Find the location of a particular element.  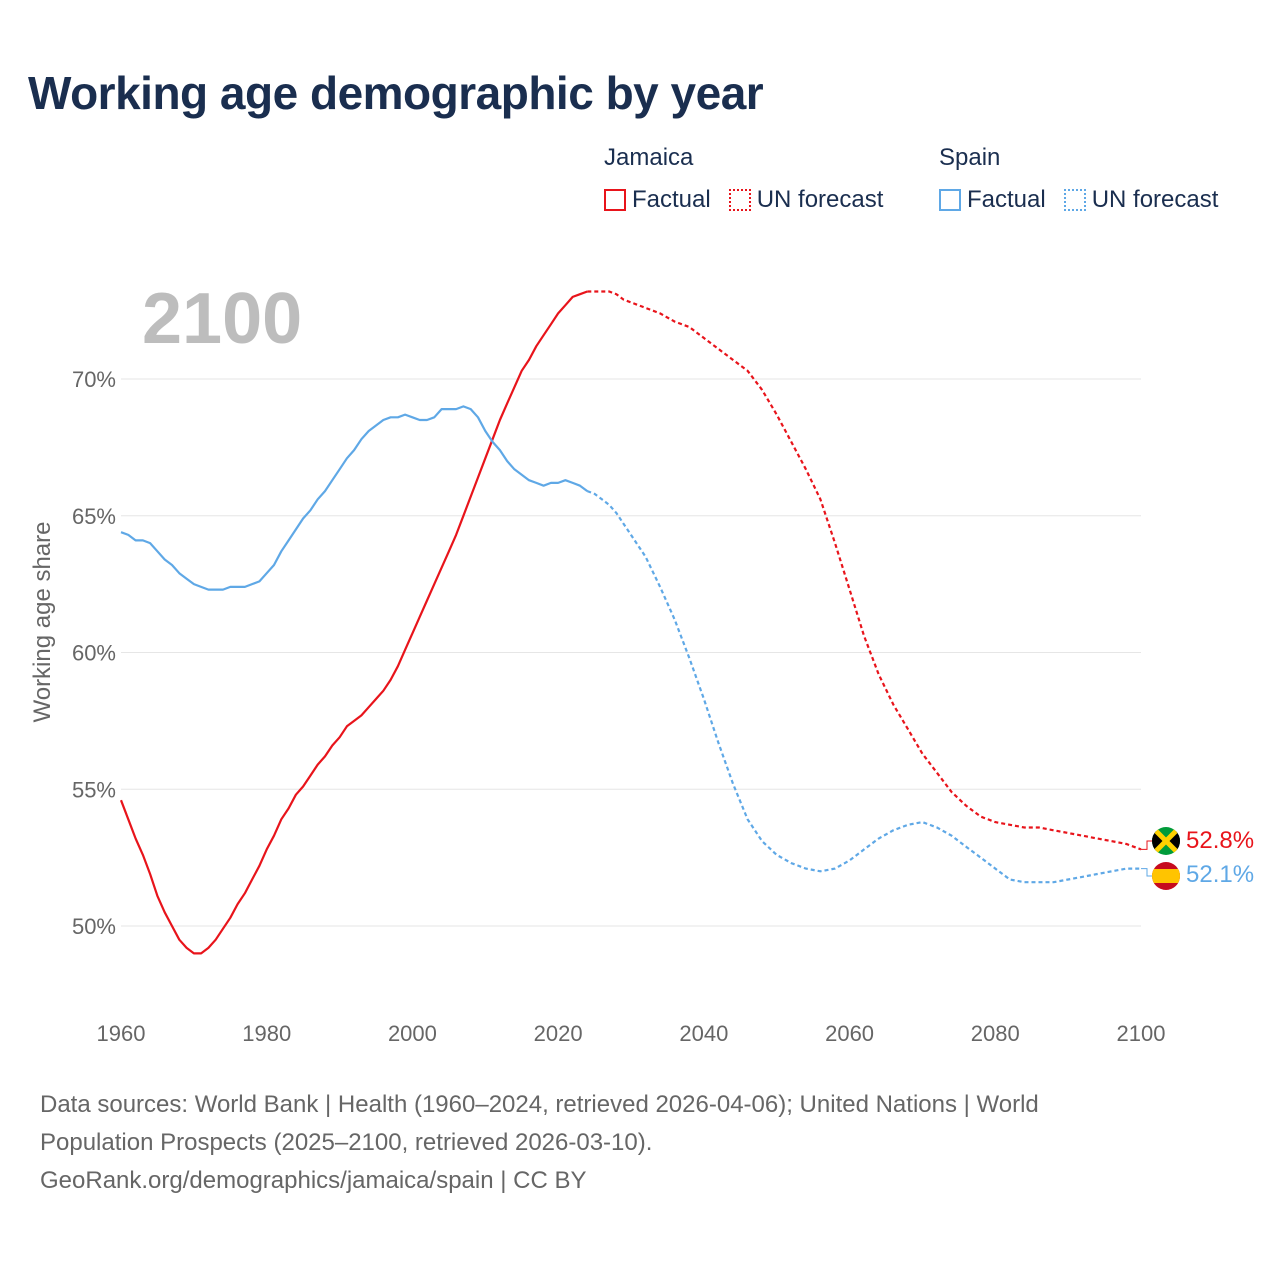

y-tick-label-70: 70% is located at coordinates (94, 379).